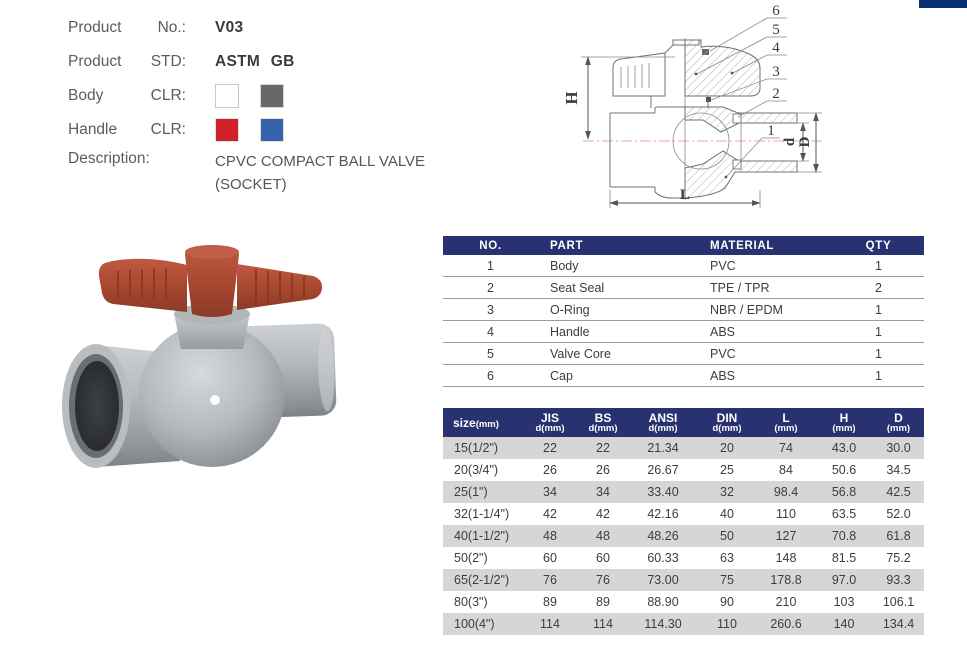 The height and width of the screenshot is (651, 967). I want to click on table-cell: 74, so click(786, 448).